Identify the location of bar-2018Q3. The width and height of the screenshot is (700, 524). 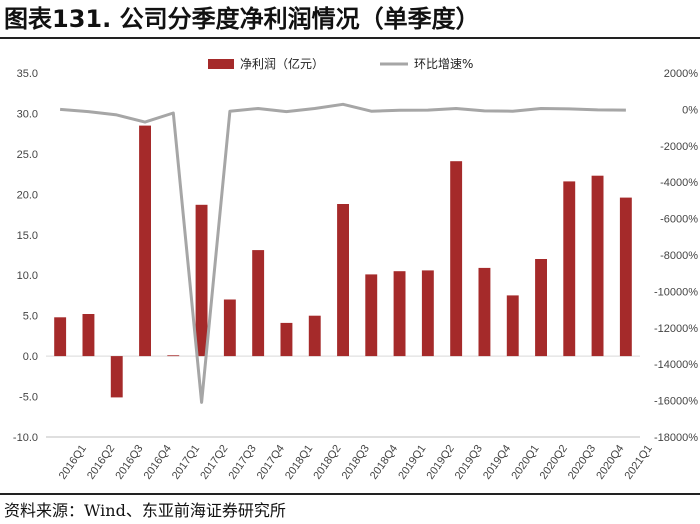
(343, 280).